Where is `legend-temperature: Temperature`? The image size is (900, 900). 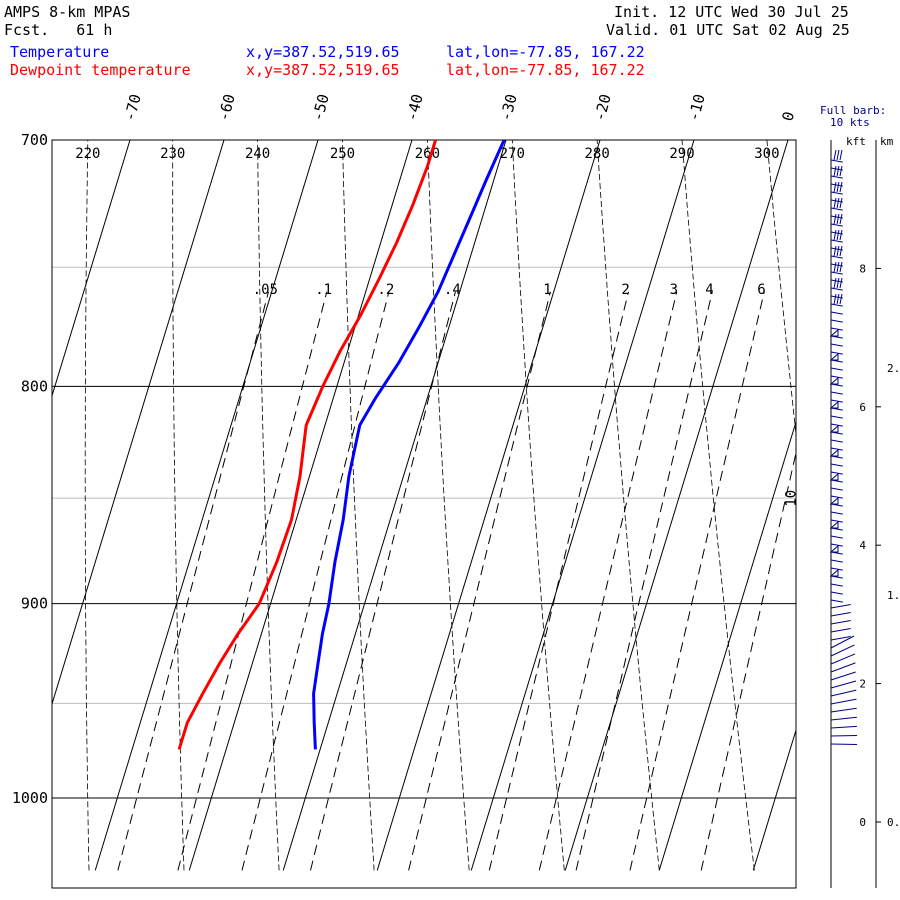 legend-temperature: Temperature is located at coordinates (60, 52).